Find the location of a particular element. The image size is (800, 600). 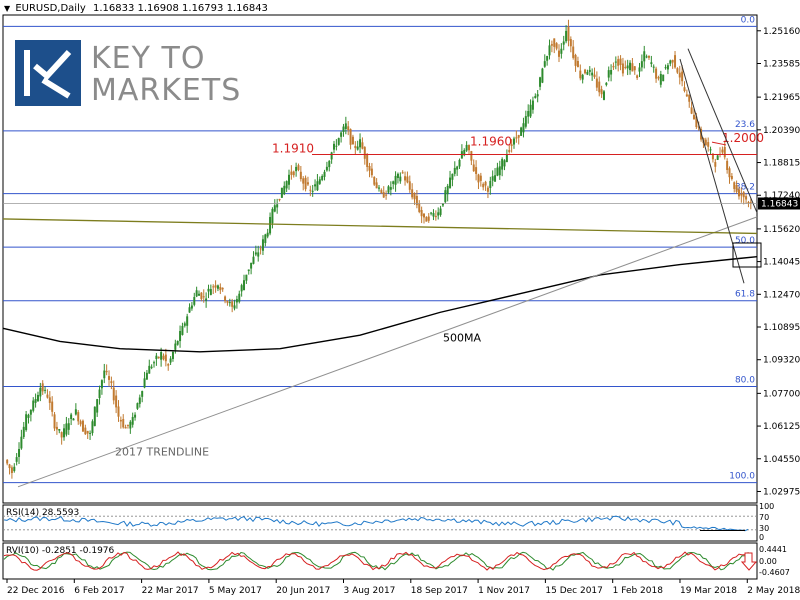

resistance-label-11910: 1.1910 is located at coordinates (293, 149).